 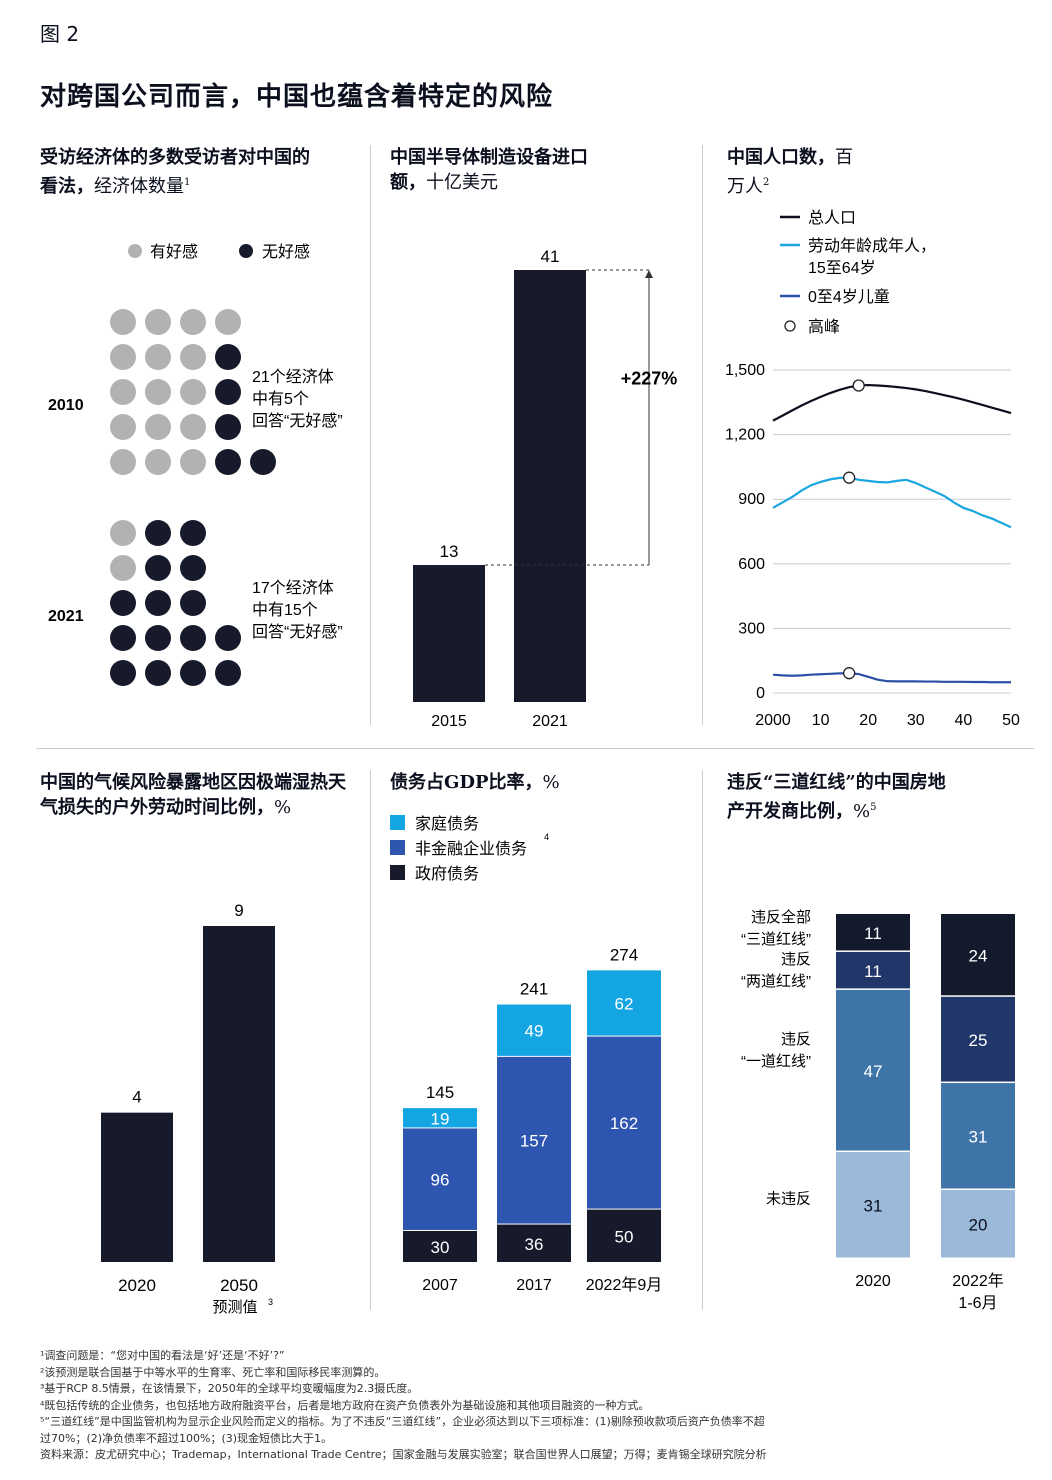 I want to click on group-annotation-2010: 中有5个, so click(x=280, y=399).